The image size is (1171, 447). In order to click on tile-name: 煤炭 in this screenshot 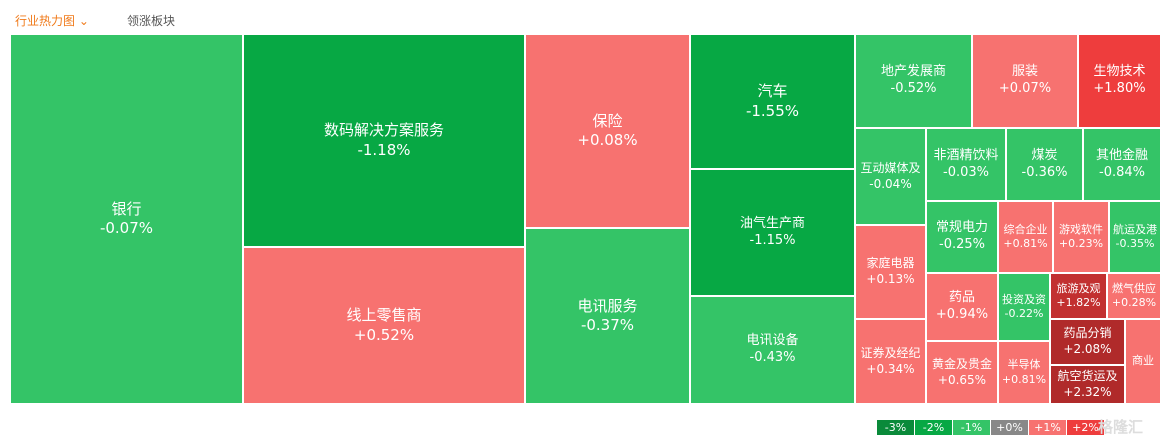, I will do `click(1044, 155)`.